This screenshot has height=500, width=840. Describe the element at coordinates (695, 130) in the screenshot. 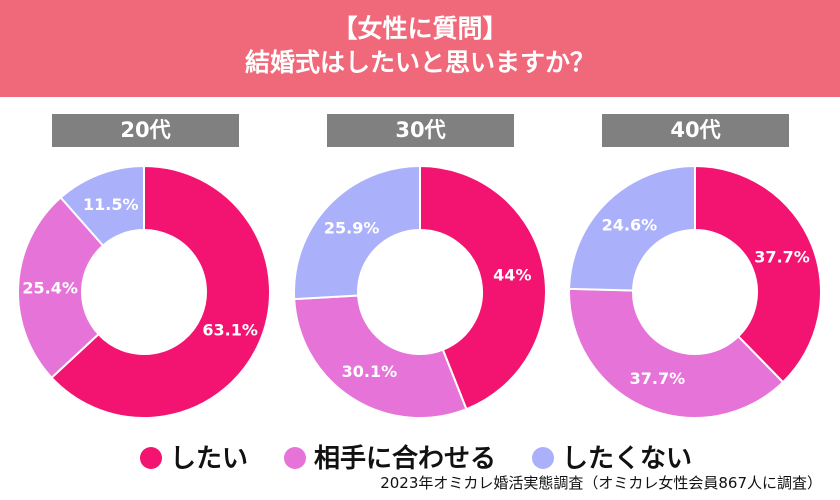

I see `age-tag-40: 40代` at that location.